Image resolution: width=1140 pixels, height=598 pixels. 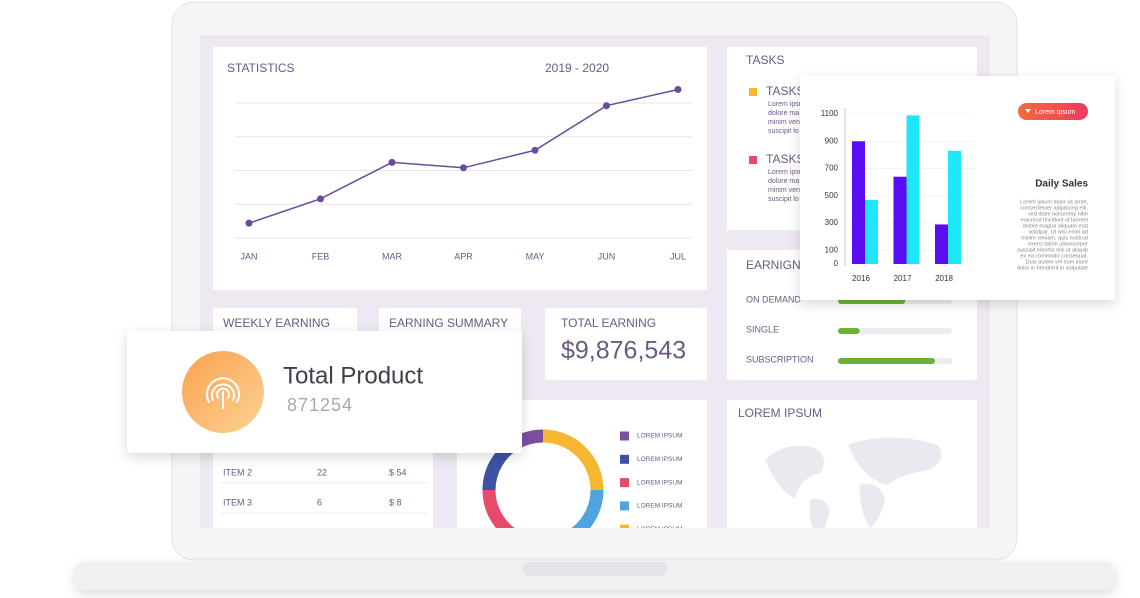 What do you see at coordinates (895, 331) in the screenshot?
I see `progress-track` at bounding box center [895, 331].